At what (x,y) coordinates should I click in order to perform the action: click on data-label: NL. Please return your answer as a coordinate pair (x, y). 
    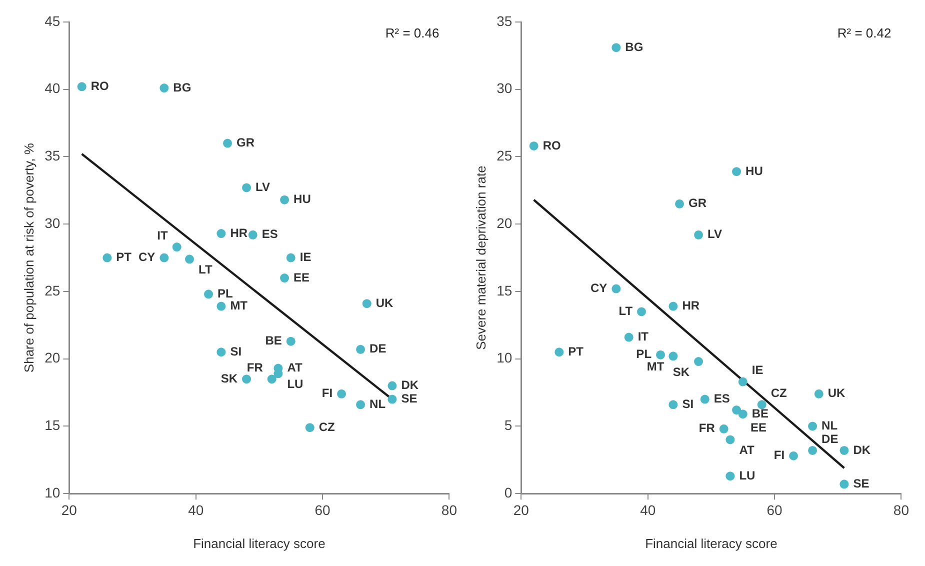
    Looking at the image, I should click on (830, 425).